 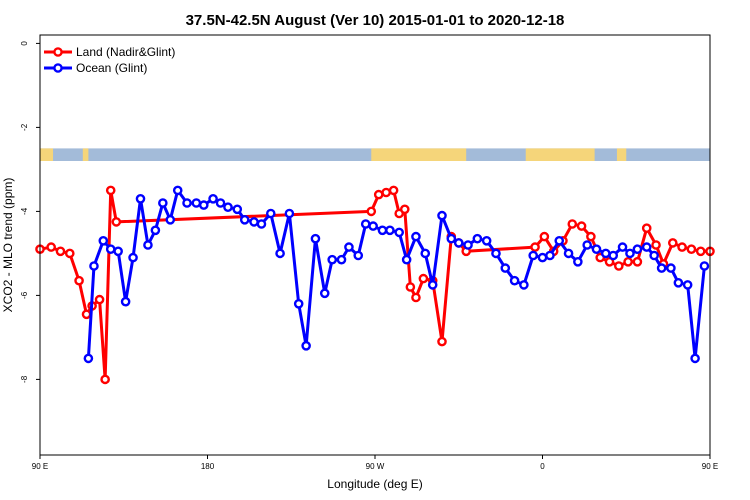 What do you see at coordinates (24, 127) in the screenshot?
I see `y-tick-label: -2` at bounding box center [24, 127].